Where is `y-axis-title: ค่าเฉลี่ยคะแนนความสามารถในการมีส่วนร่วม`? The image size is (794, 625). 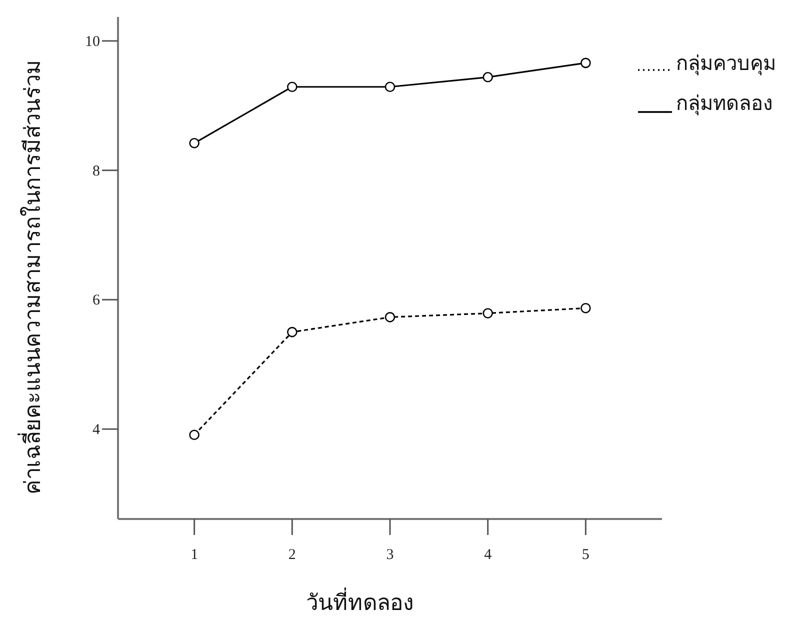 y-axis-title: ค่าเฉลี่ยคะแนนความสามารถในการมีส่วนร่วม is located at coordinates (31, 277).